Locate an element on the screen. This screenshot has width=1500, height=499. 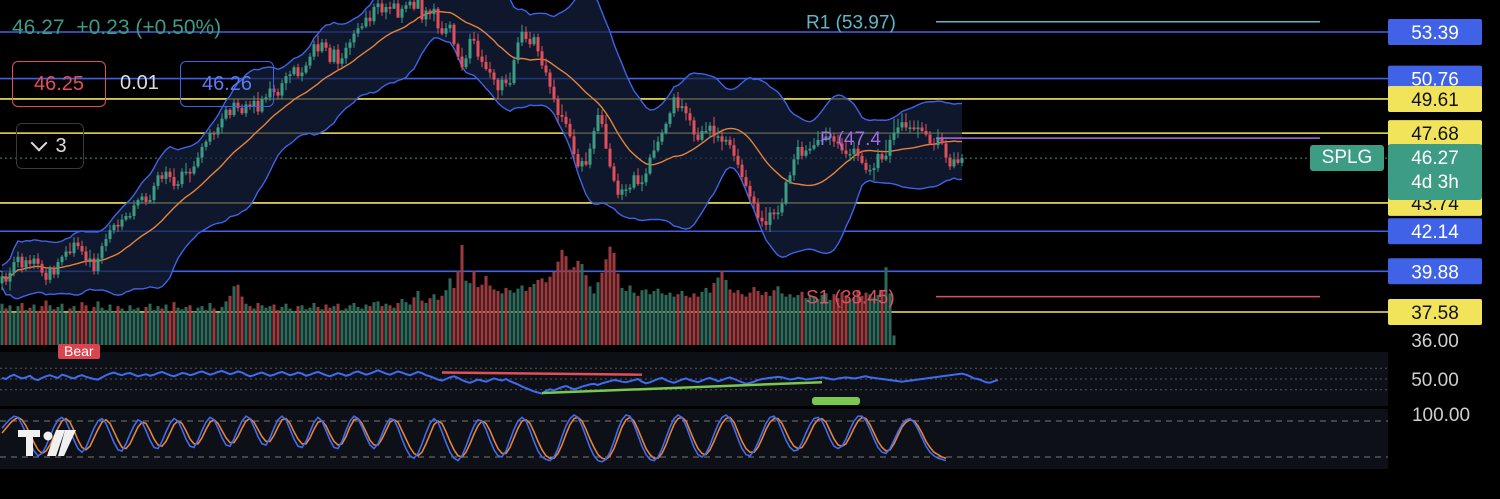
ask-price: 46.26 is located at coordinates (227, 83).